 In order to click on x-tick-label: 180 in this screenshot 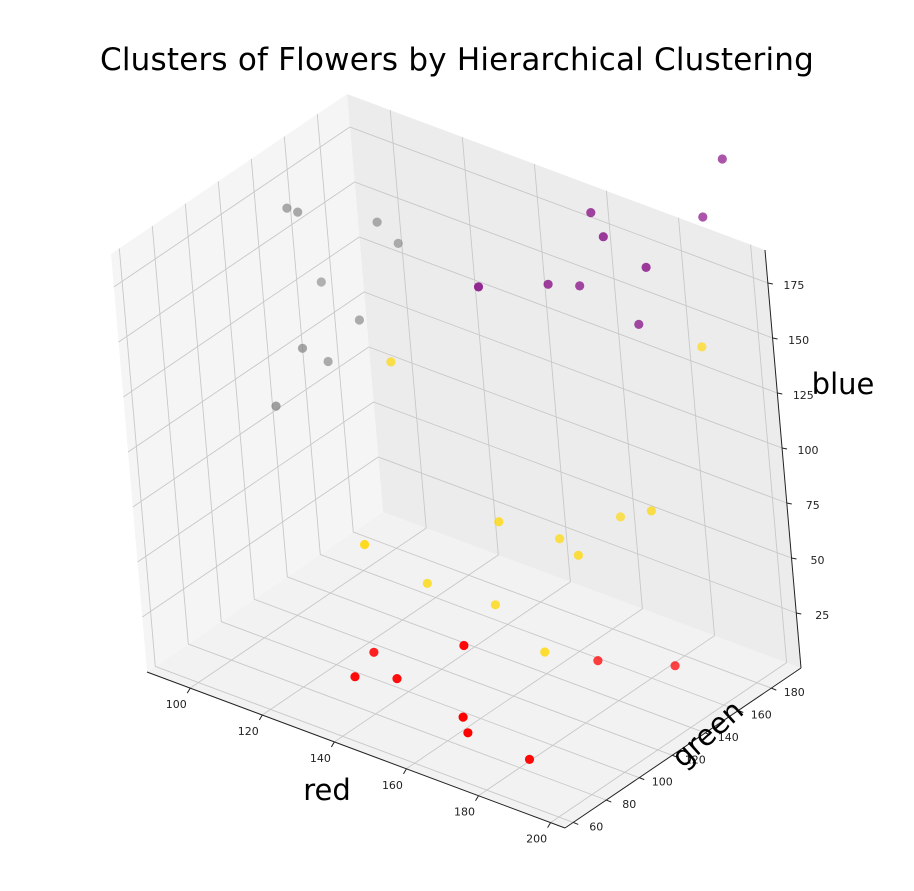, I will do `click(464, 812)`.